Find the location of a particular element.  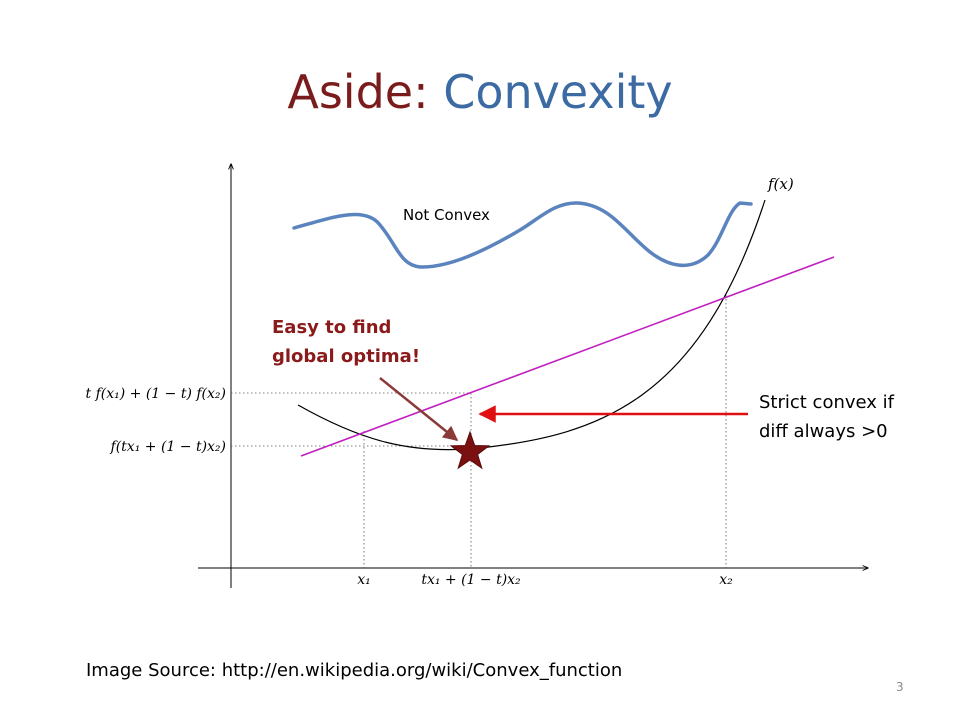

x-label-x1: x₁ is located at coordinates (364, 580).